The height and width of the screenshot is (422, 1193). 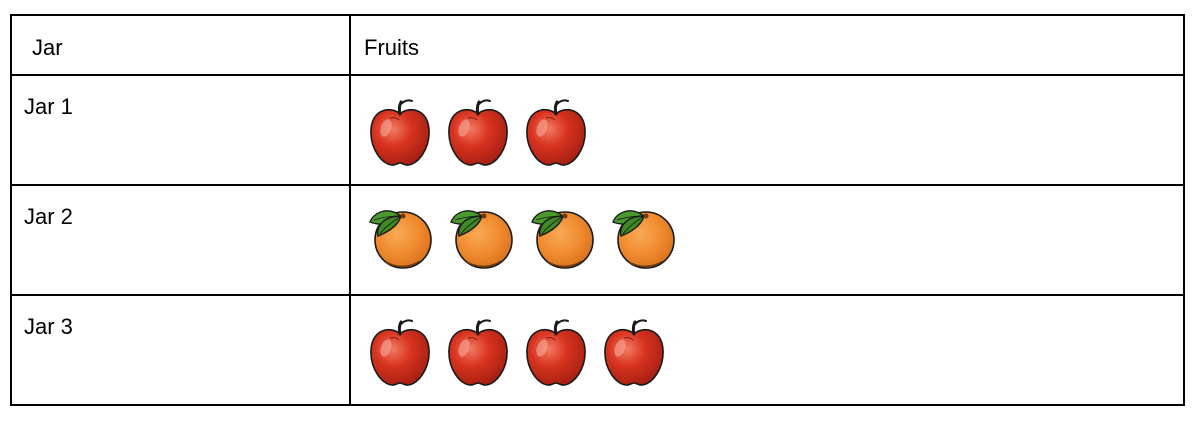 What do you see at coordinates (767, 45) in the screenshot?
I see `header-fruits-cell: Fruits` at bounding box center [767, 45].